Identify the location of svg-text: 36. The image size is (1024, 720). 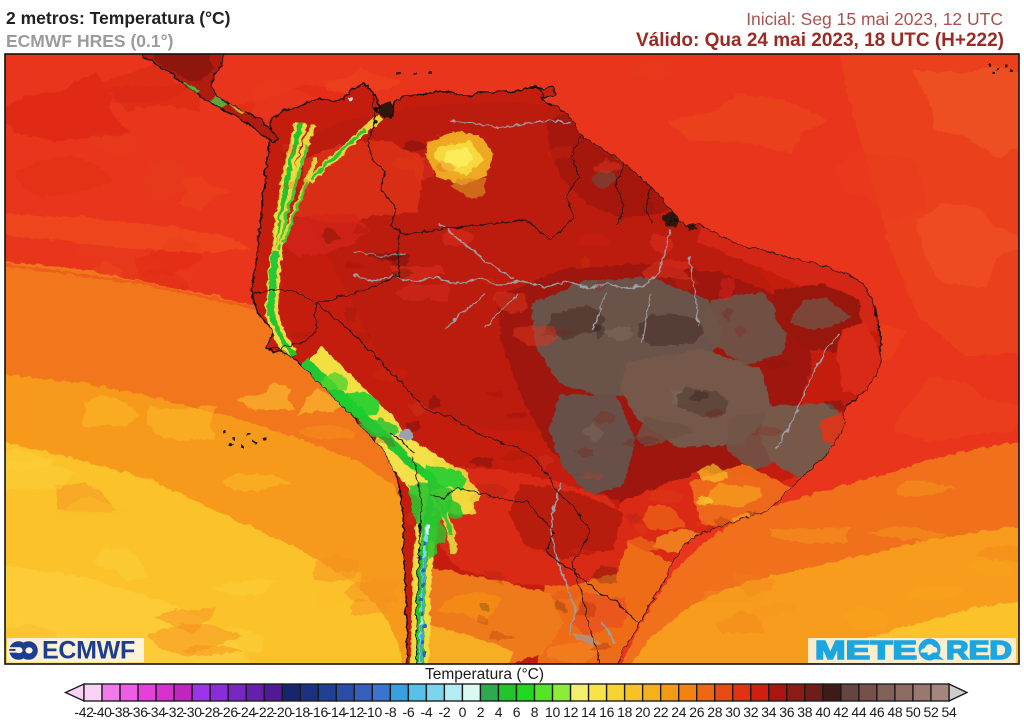
(786, 712).